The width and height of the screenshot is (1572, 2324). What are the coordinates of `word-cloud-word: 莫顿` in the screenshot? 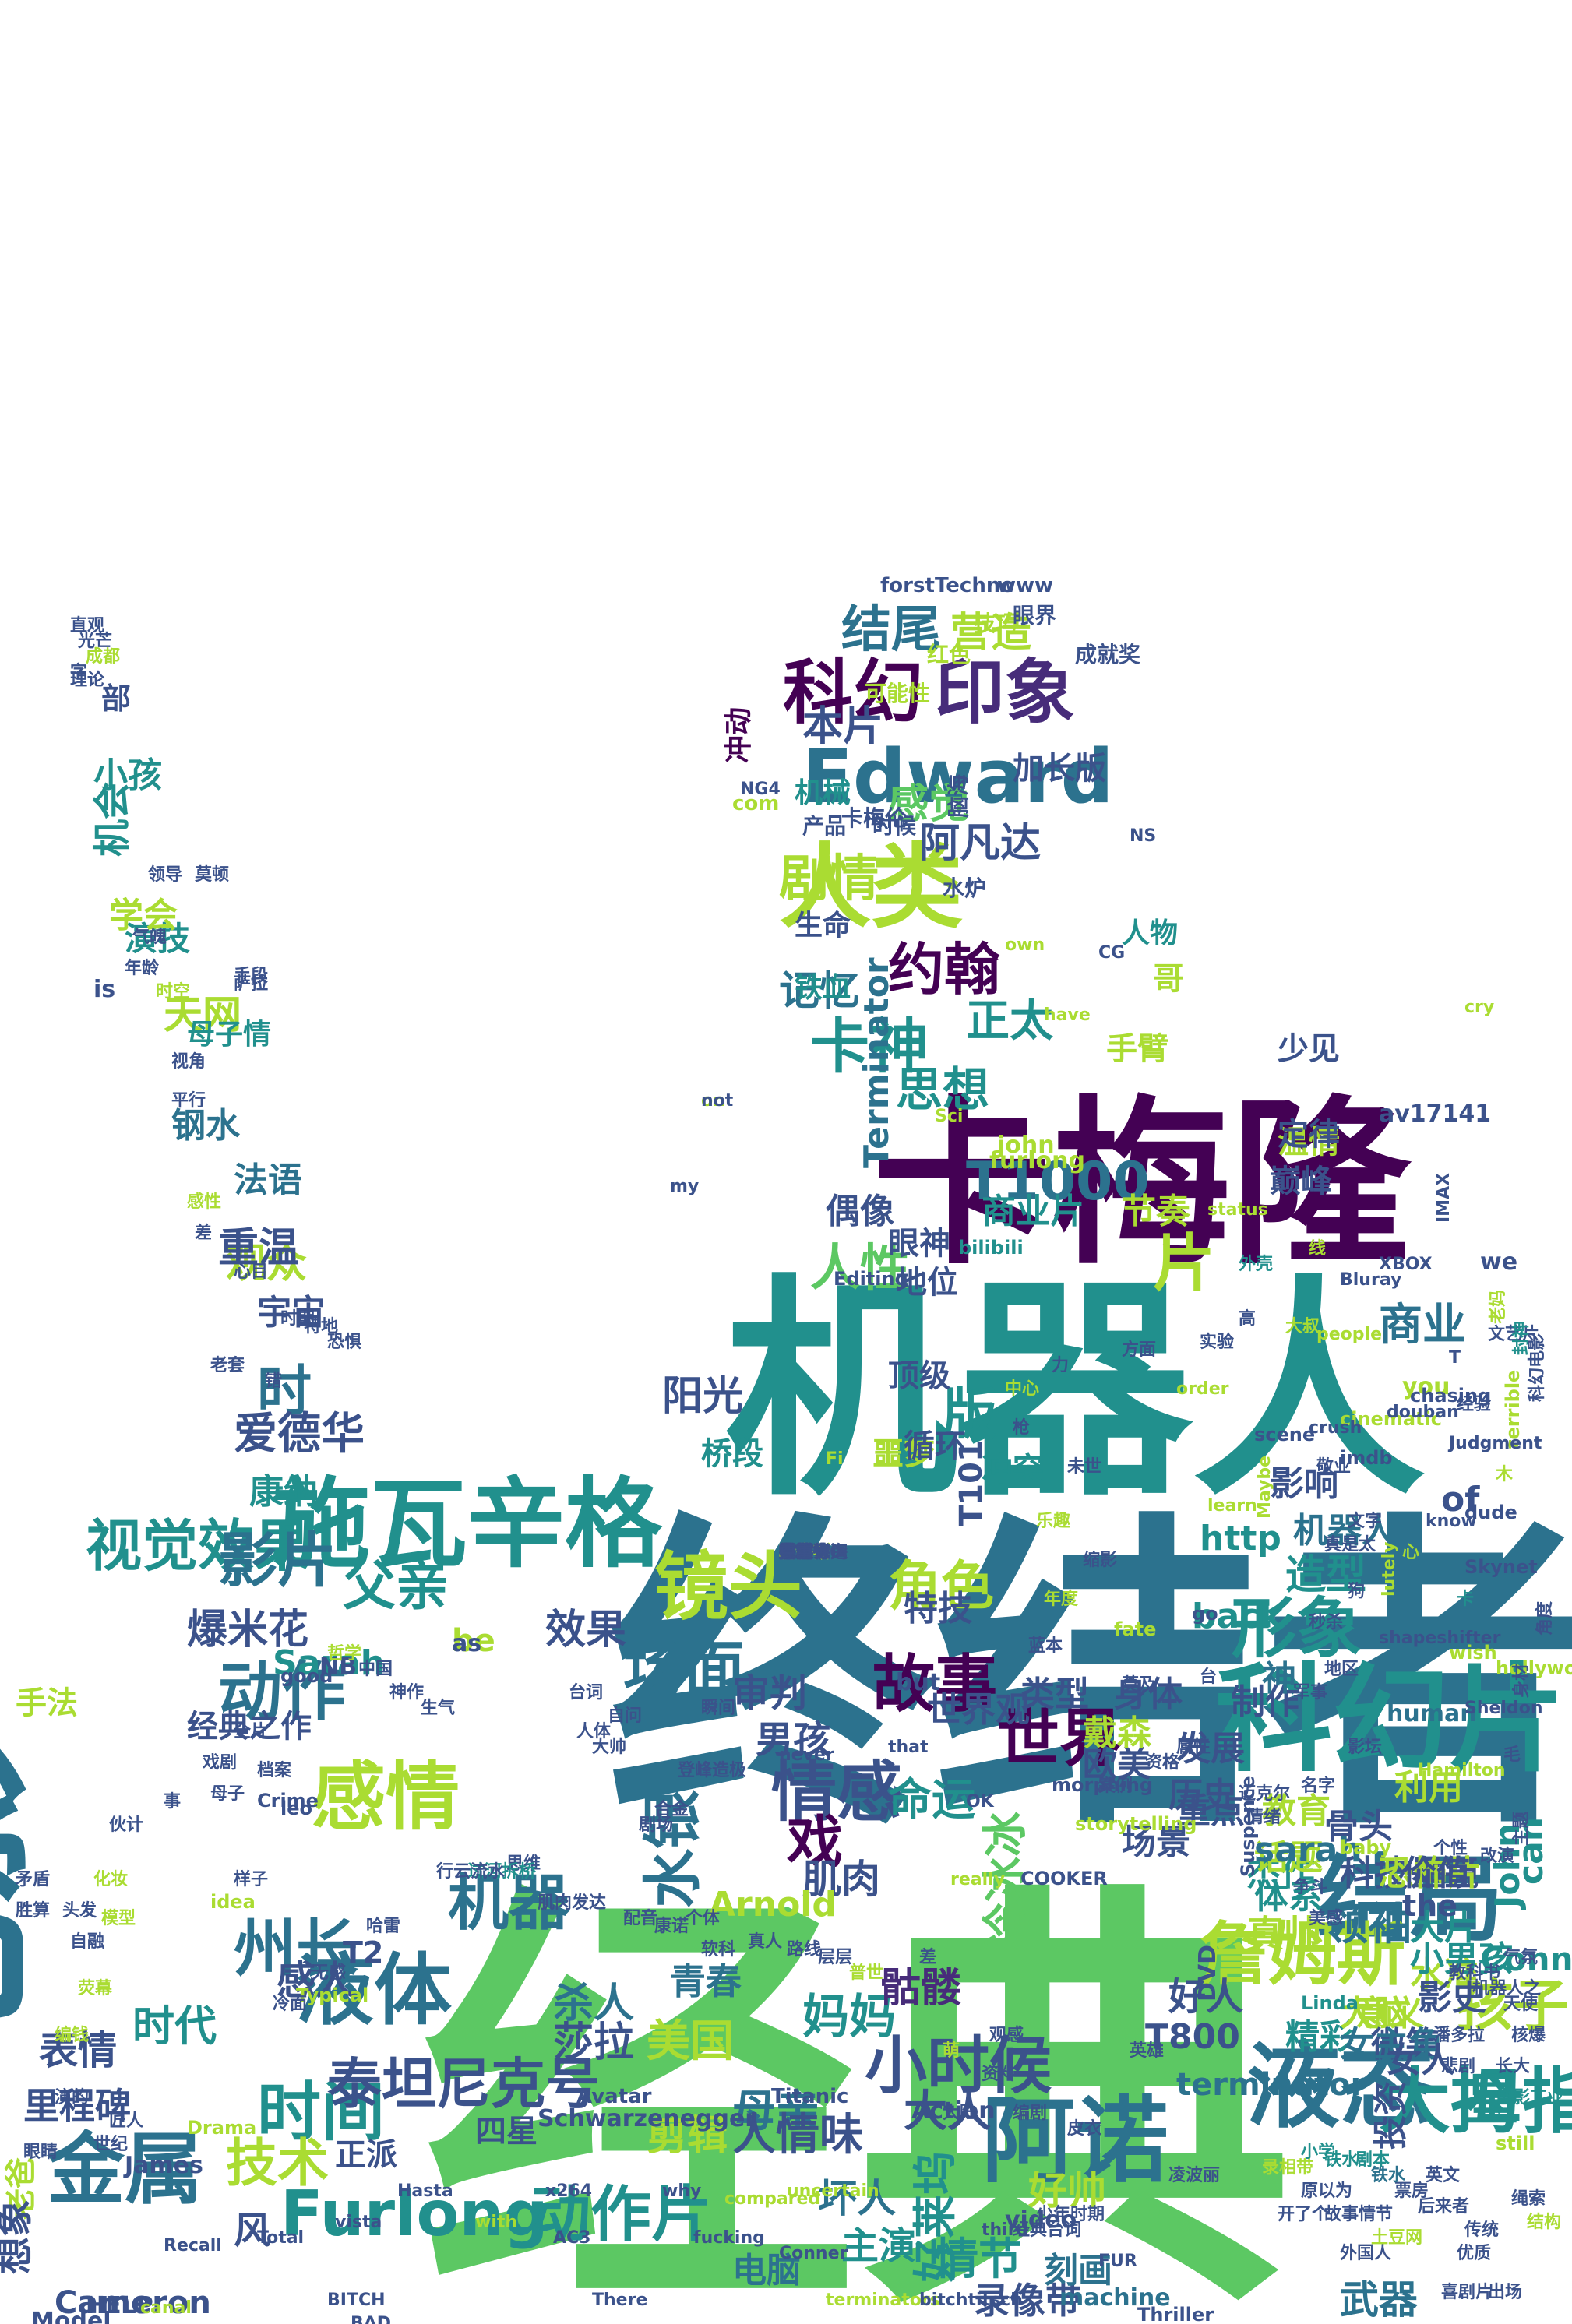 It's located at (212, 875).